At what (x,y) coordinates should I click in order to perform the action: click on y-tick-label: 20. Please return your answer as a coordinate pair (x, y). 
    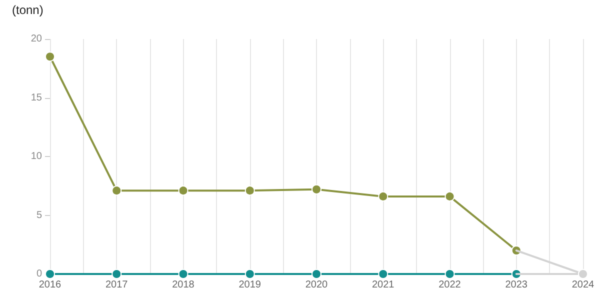
    Looking at the image, I should click on (36, 39).